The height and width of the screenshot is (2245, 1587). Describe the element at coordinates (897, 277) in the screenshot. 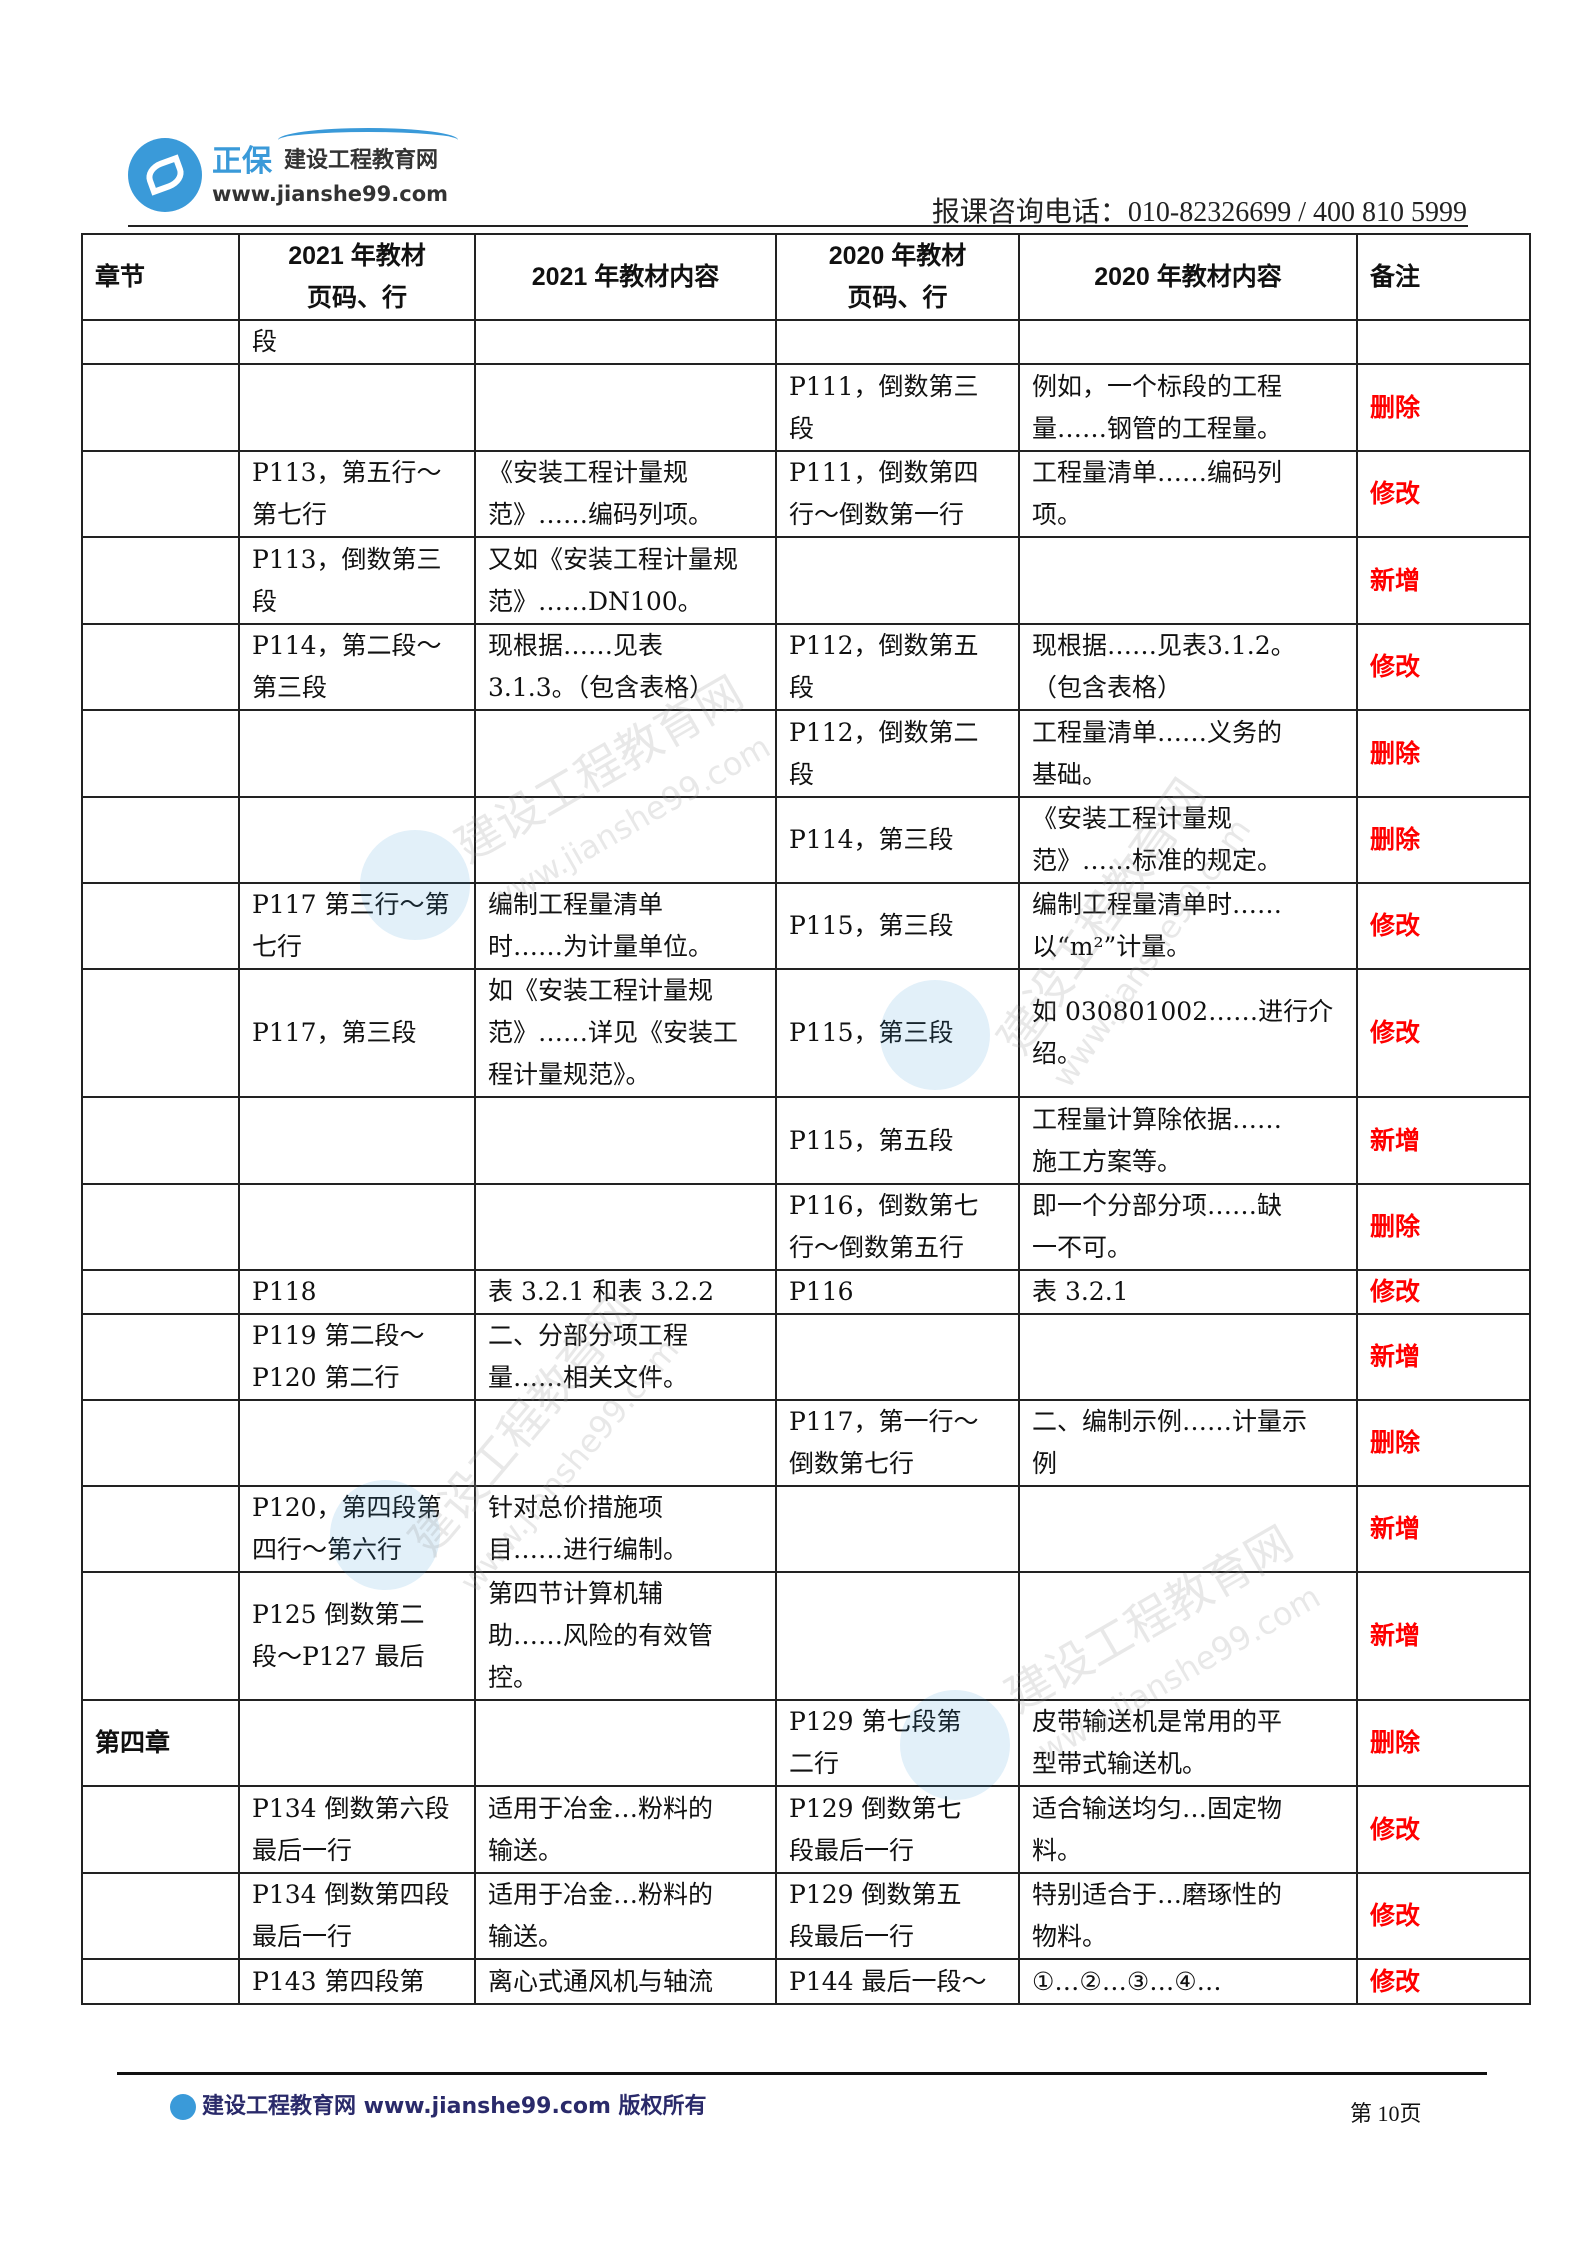

I see `column-header-page-2020: 2020 年教材 页码、行` at that location.